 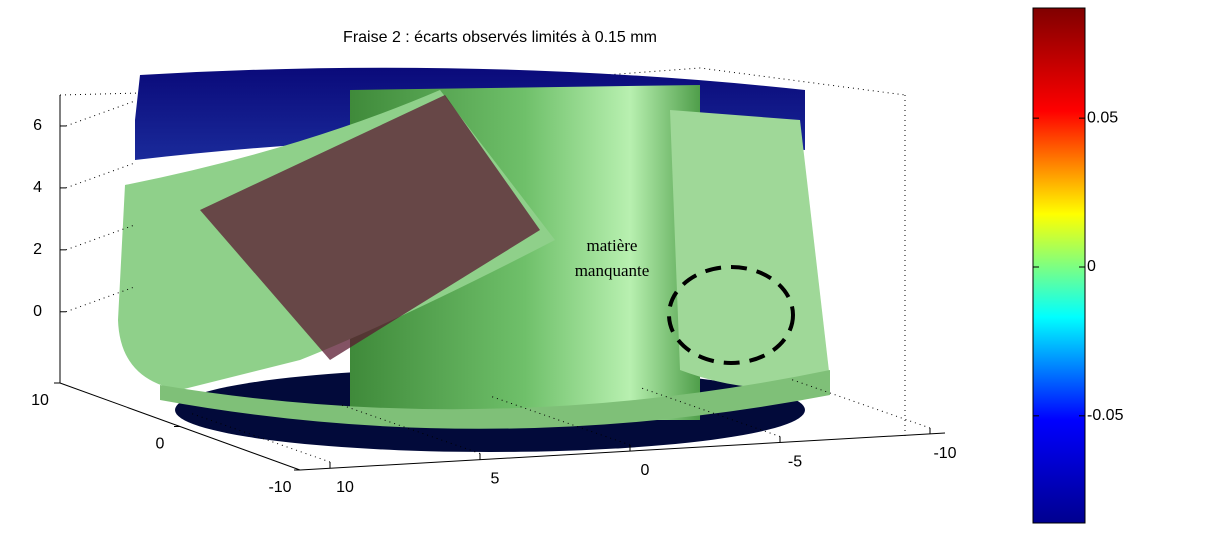 What do you see at coordinates (1059, 265) in the screenshot?
I see `colorbar` at bounding box center [1059, 265].